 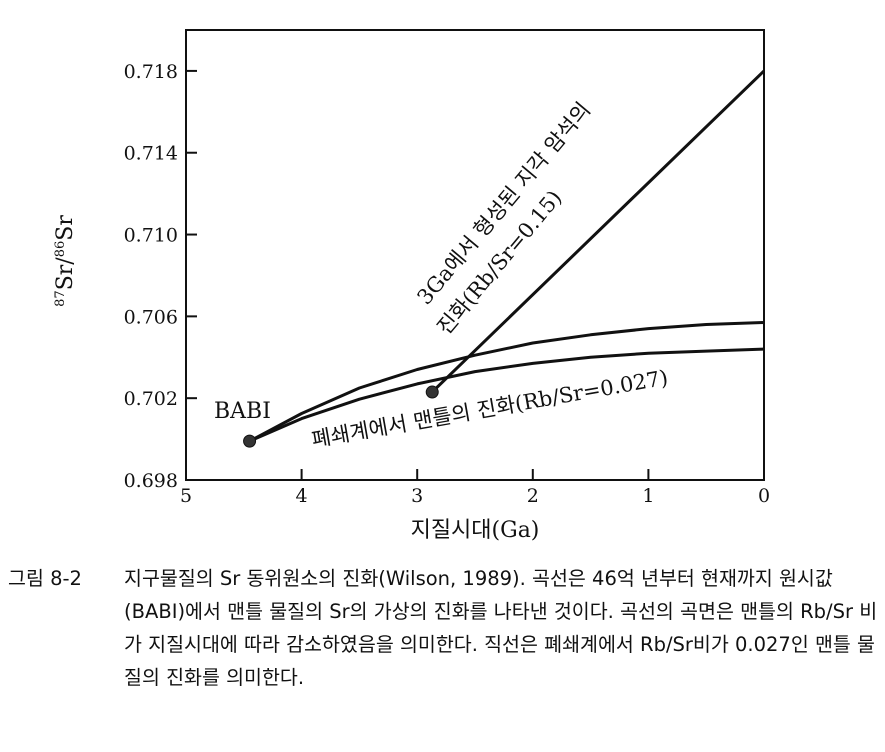 What do you see at coordinates (648, 496) in the screenshot?
I see `x-tick-label: 1` at bounding box center [648, 496].